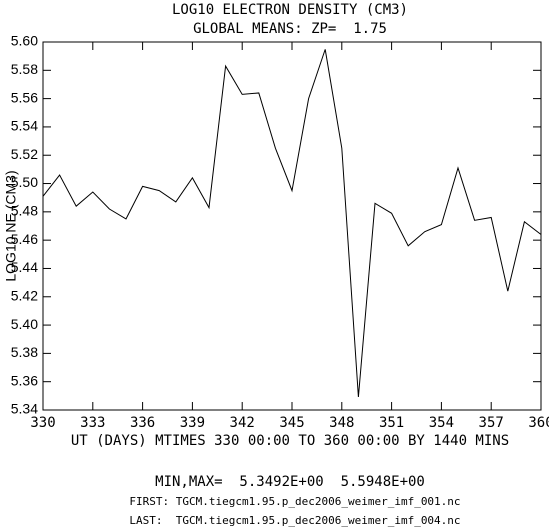 This screenshot has width=549, height=530. Describe the element at coordinates (441, 423) in the screenshot. I see `x-tick-label: 354` at that location.